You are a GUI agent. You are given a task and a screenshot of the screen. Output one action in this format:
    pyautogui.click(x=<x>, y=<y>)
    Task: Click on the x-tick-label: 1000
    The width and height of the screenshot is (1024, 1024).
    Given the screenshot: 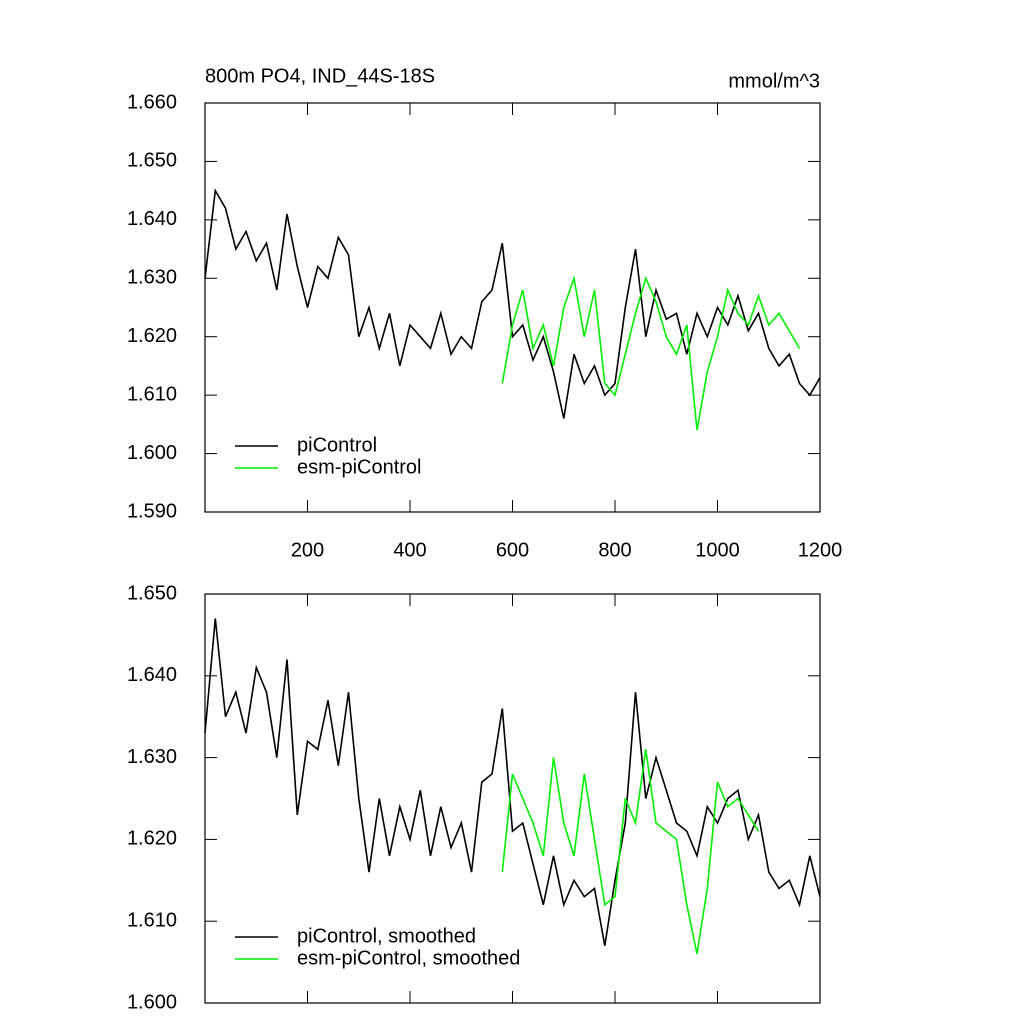 What is the action you would take?
    pyautogui.click(x=717, y=550)
    